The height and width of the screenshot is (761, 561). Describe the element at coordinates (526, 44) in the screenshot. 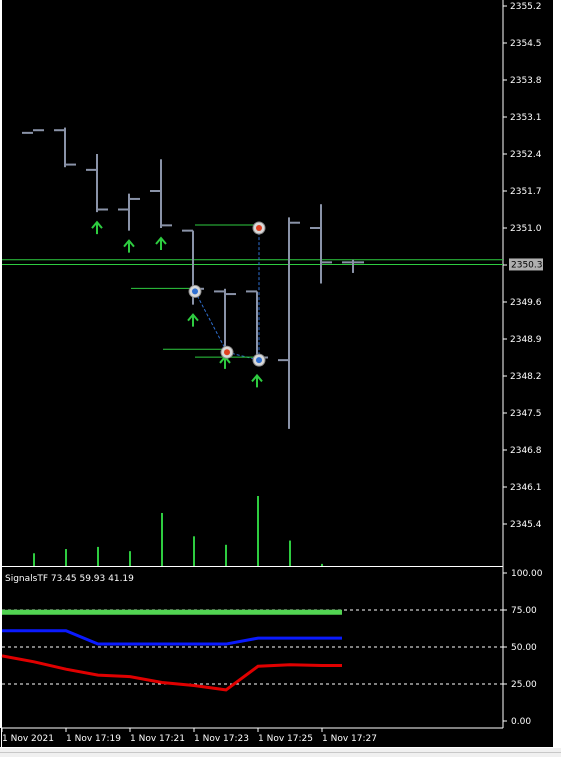

I see `price-tick-label: 2354.5` at that location.